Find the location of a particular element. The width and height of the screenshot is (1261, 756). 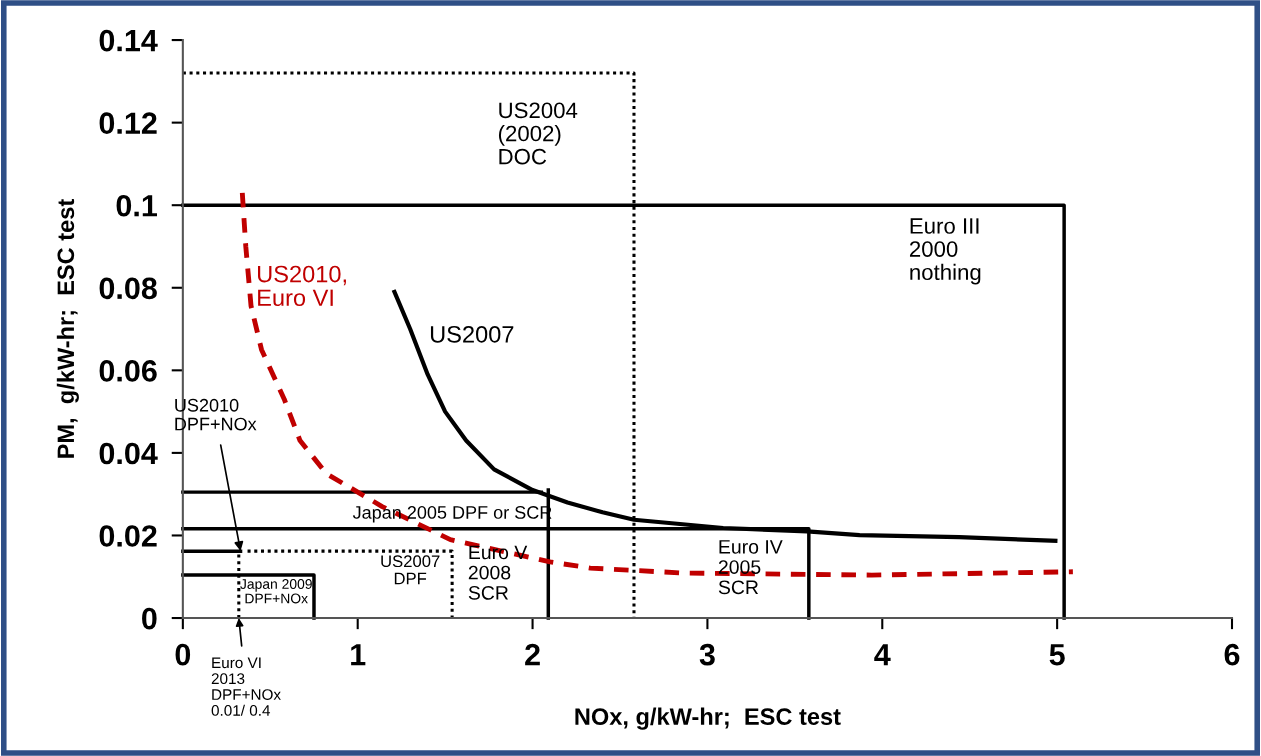

annotation: Euro III 2000 nothing is located at coordinates (945, 251).